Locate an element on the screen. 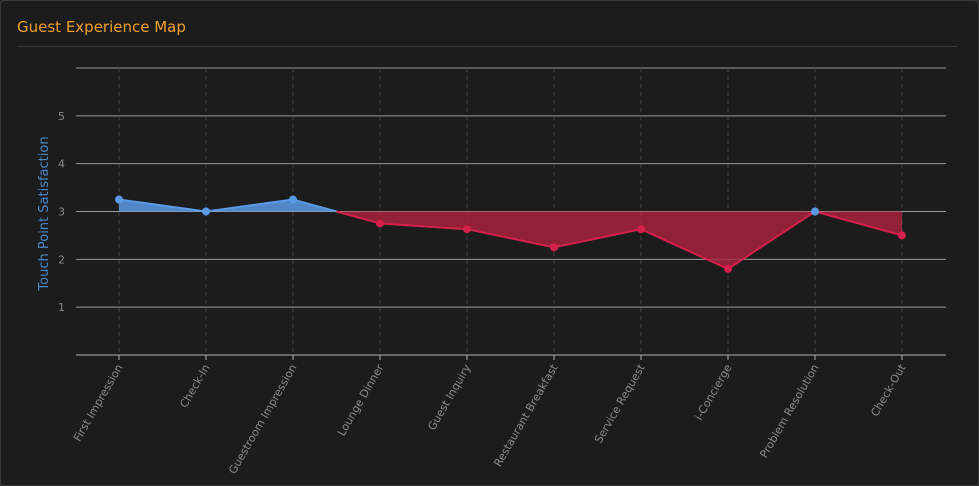 The image size is (979, 486). panel-title: Guest Experience Map is located at coordinates (101, 27).